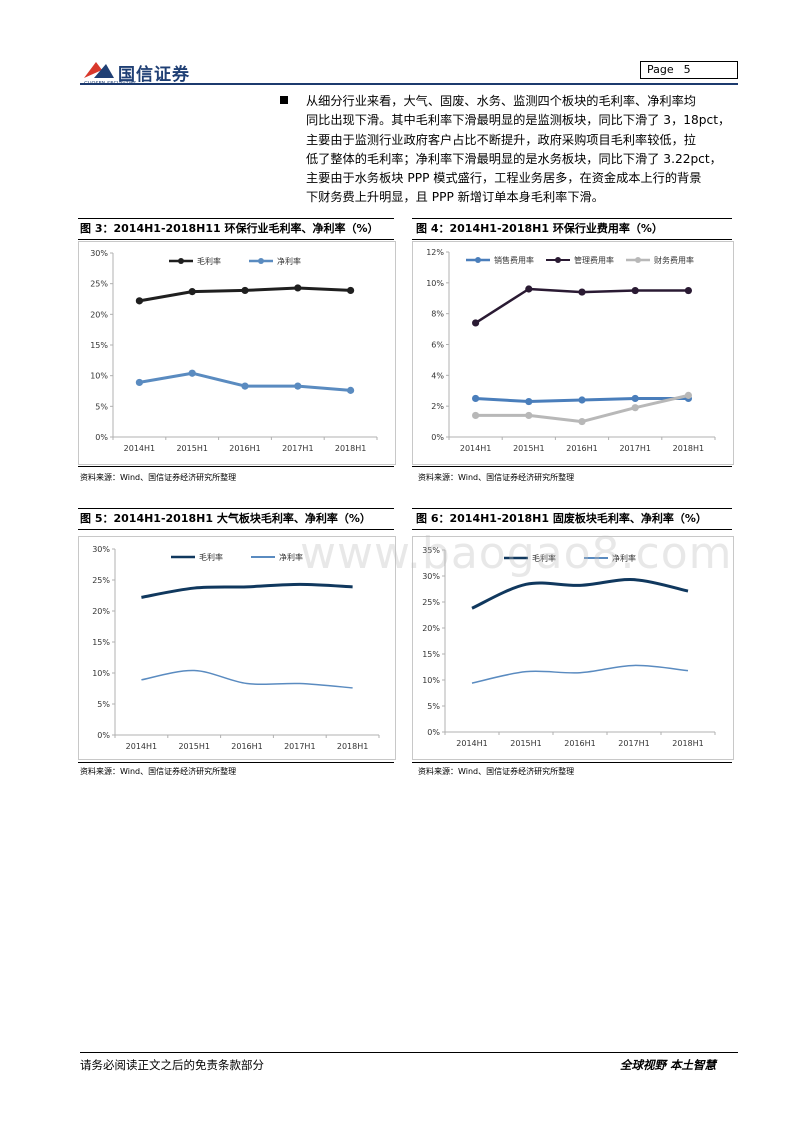 This screenshot has width=800, height=1132. I want to click on figure-6-source: 资料来源：Wind、国信证券经济研究所整理, so click(496, 771).